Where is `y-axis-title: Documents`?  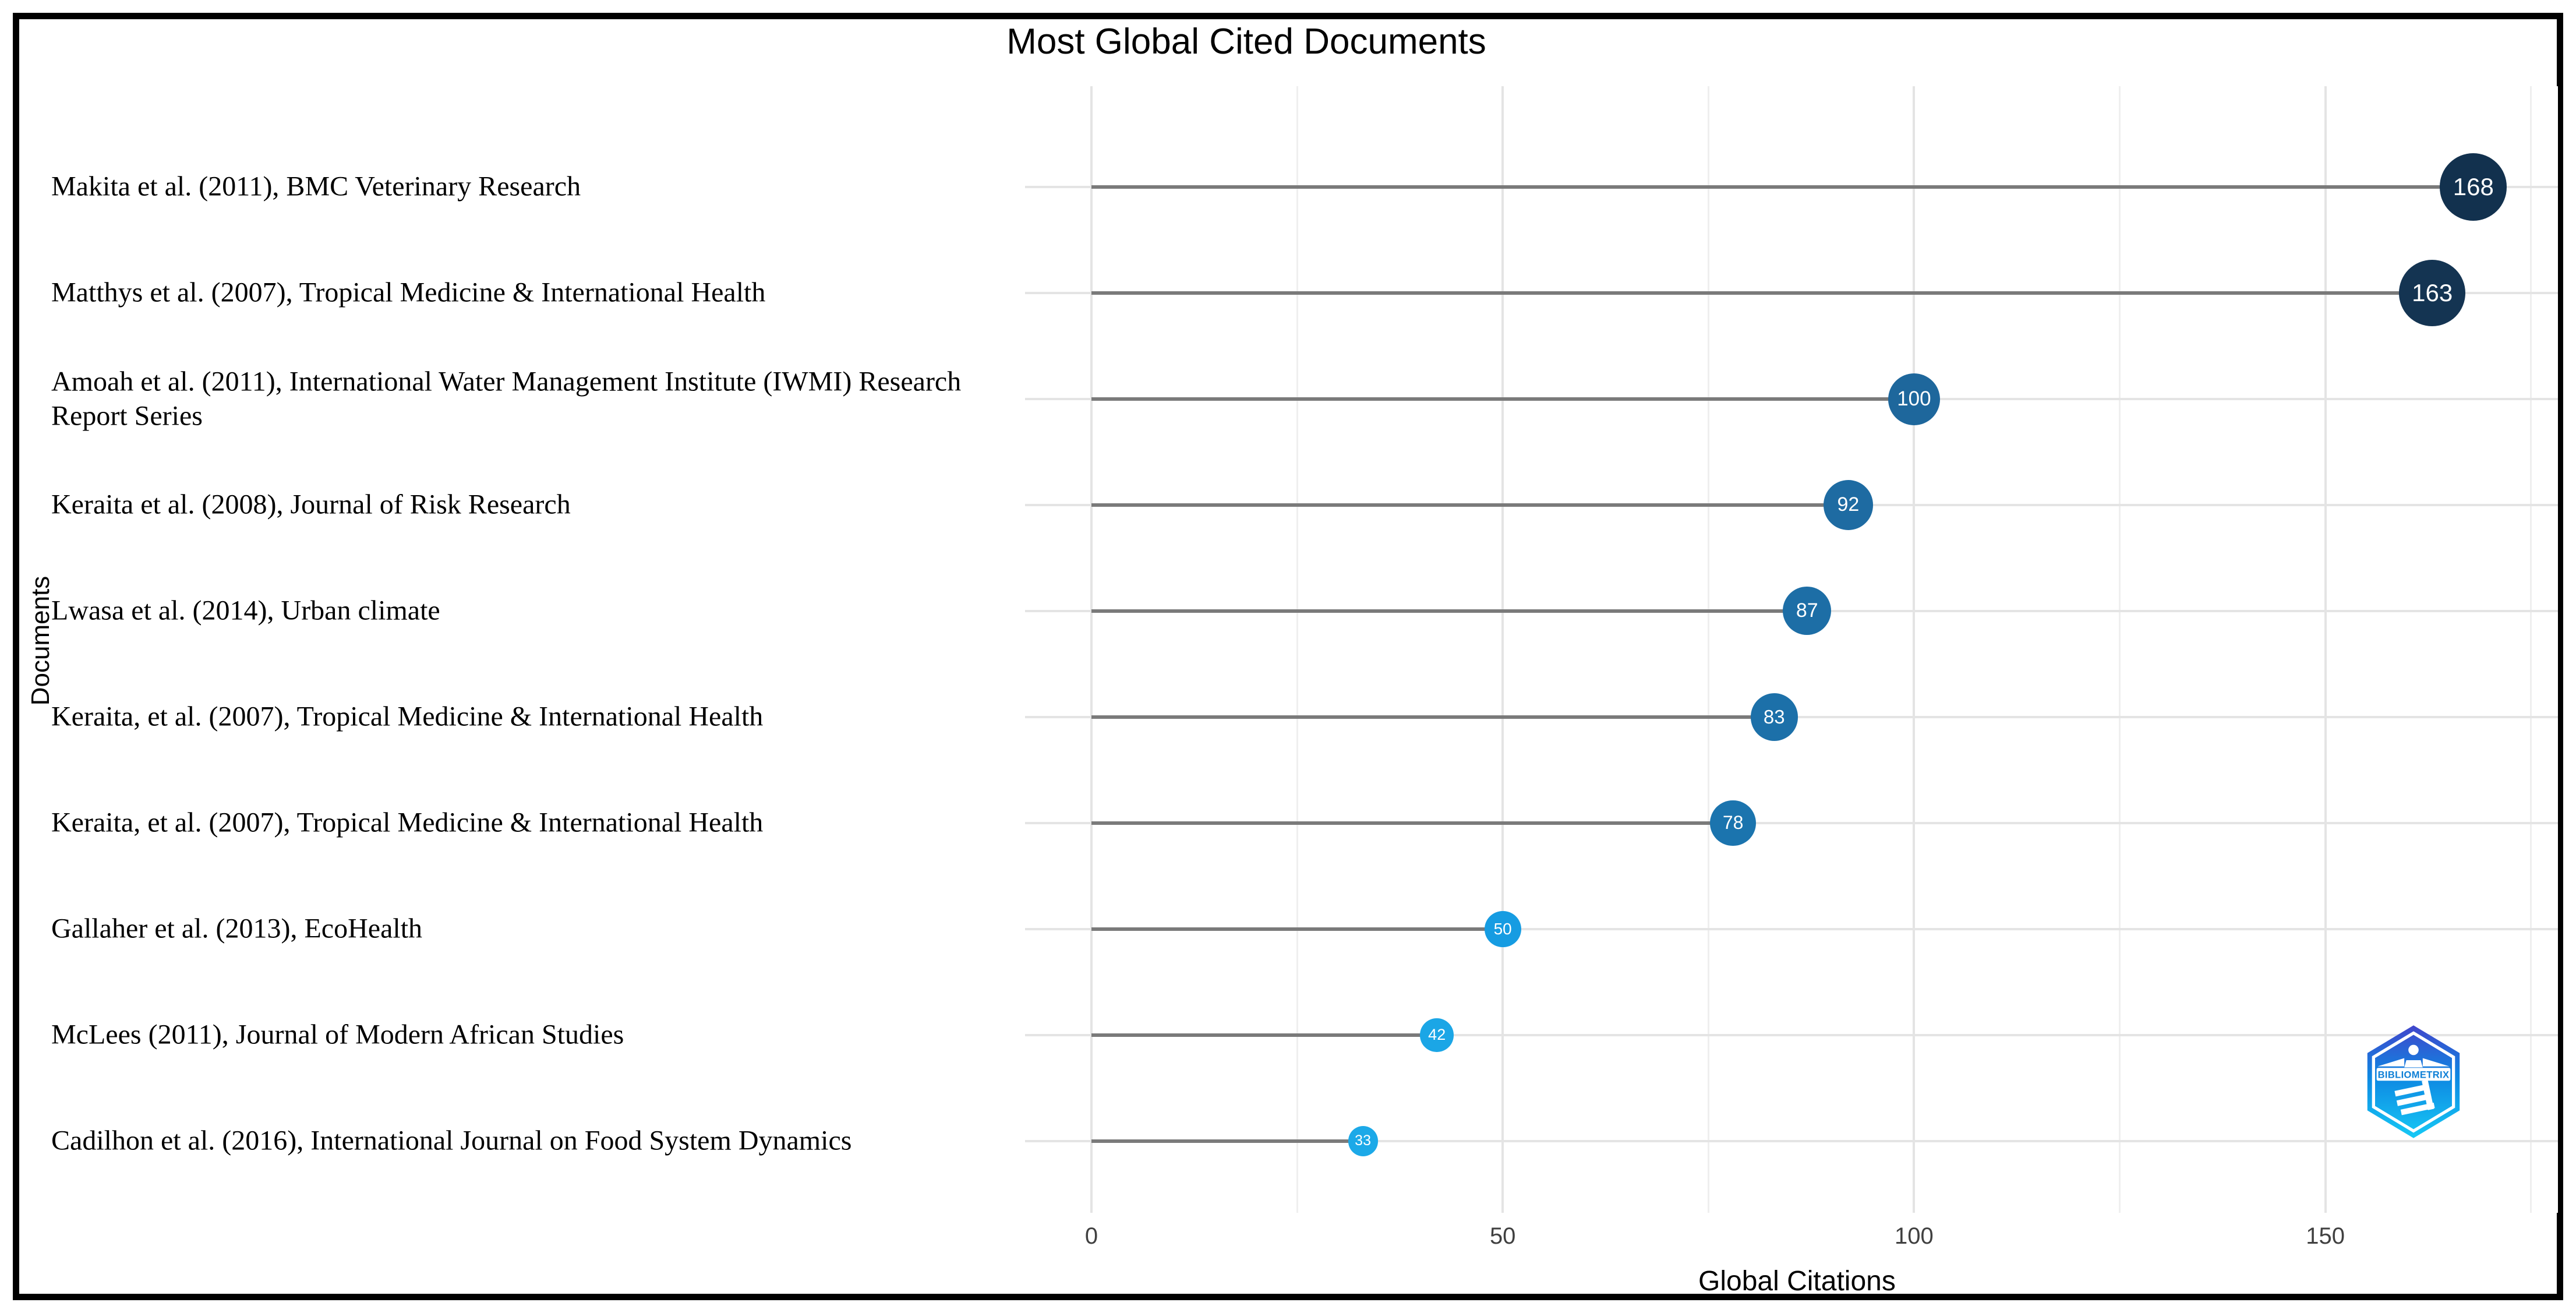
y-axis-title: Documents is located at coordinates (40, 641).